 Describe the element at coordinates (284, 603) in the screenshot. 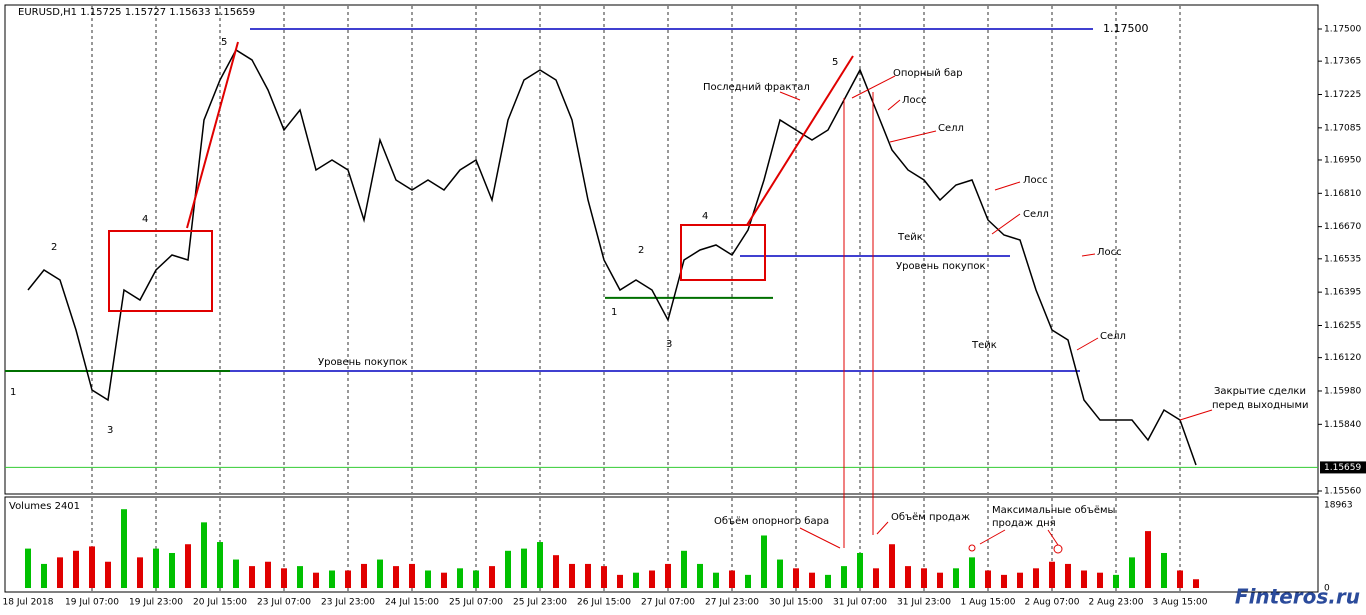

I see `x-tick-label: 23 Jul 07:00` at that location.